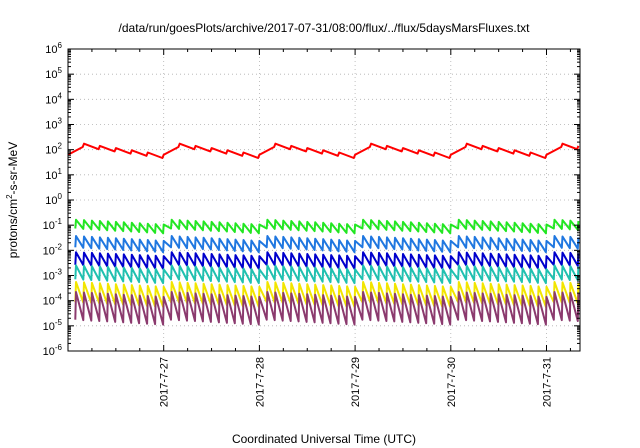 The width and height of the screenshot is (640, 448). I want to click on y-tick-exponent: 3, so click(60, 121).